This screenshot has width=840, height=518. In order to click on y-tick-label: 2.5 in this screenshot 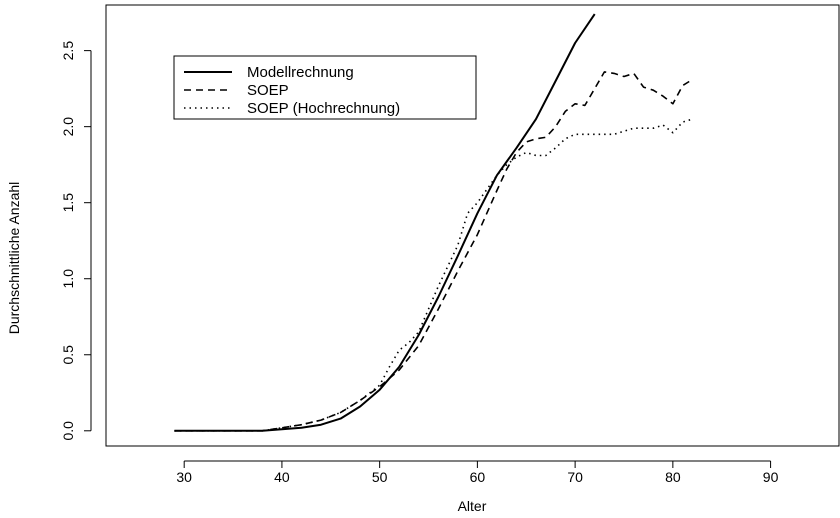, I will do `click(68, 51)`.